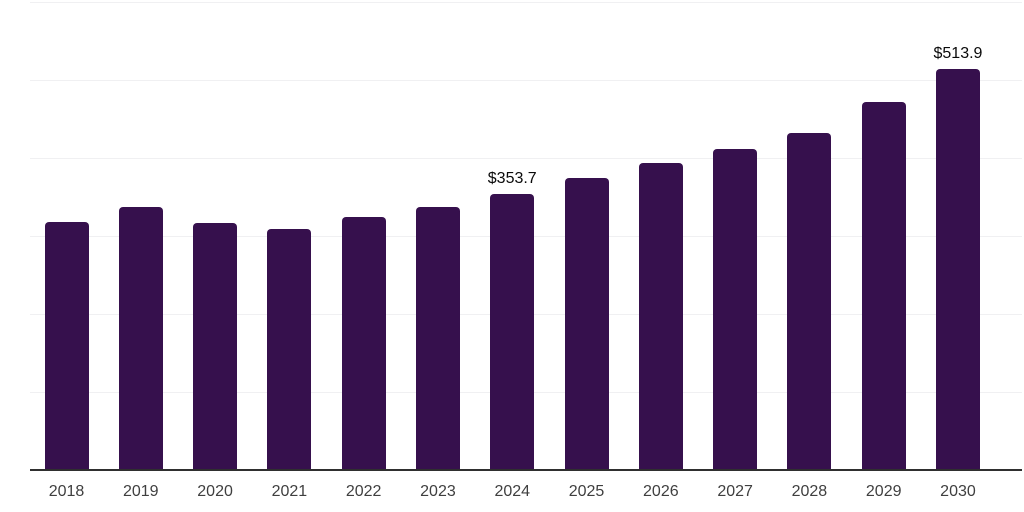 The image size is (1024, 512). Describe the element at coordinates (438, 491) in the screenshot. I see `x-tick-label-2023: 2023` at that location.